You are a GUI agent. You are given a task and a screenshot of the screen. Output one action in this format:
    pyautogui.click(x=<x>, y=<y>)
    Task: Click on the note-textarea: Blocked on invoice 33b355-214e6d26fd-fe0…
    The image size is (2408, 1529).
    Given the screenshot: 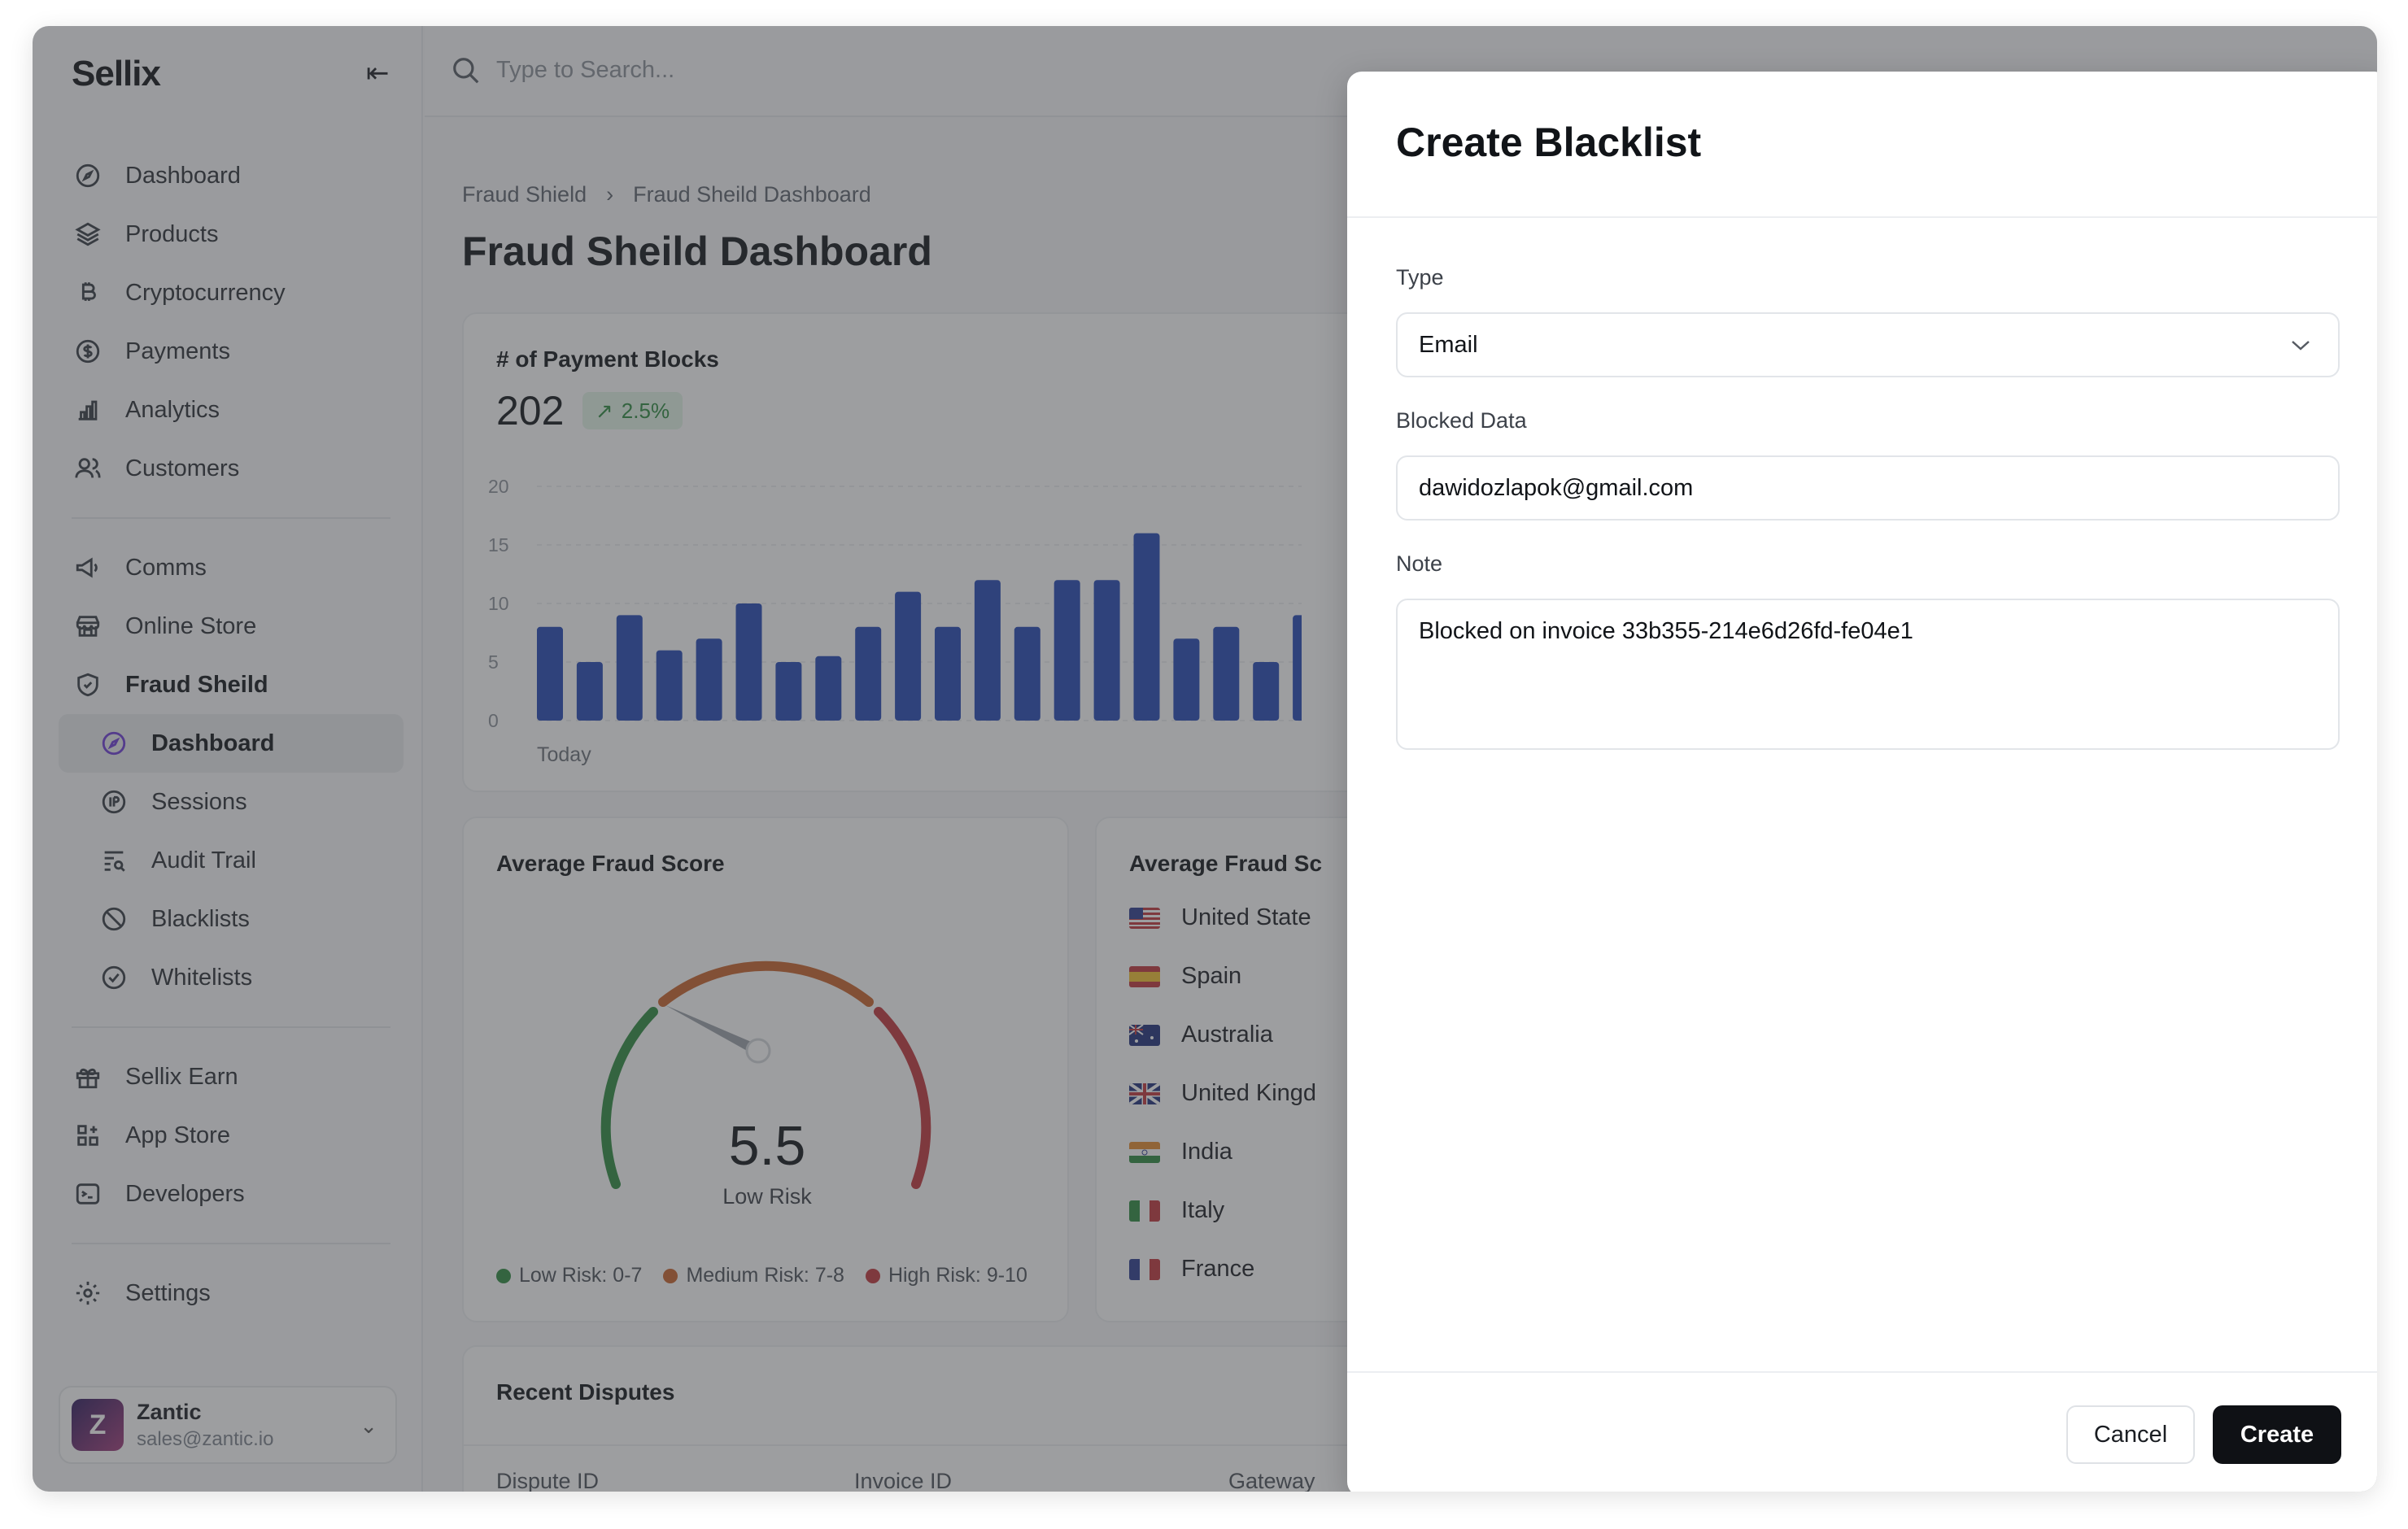 What is the action you would take?
    pyautogui.click(x=1868, y=674)
    